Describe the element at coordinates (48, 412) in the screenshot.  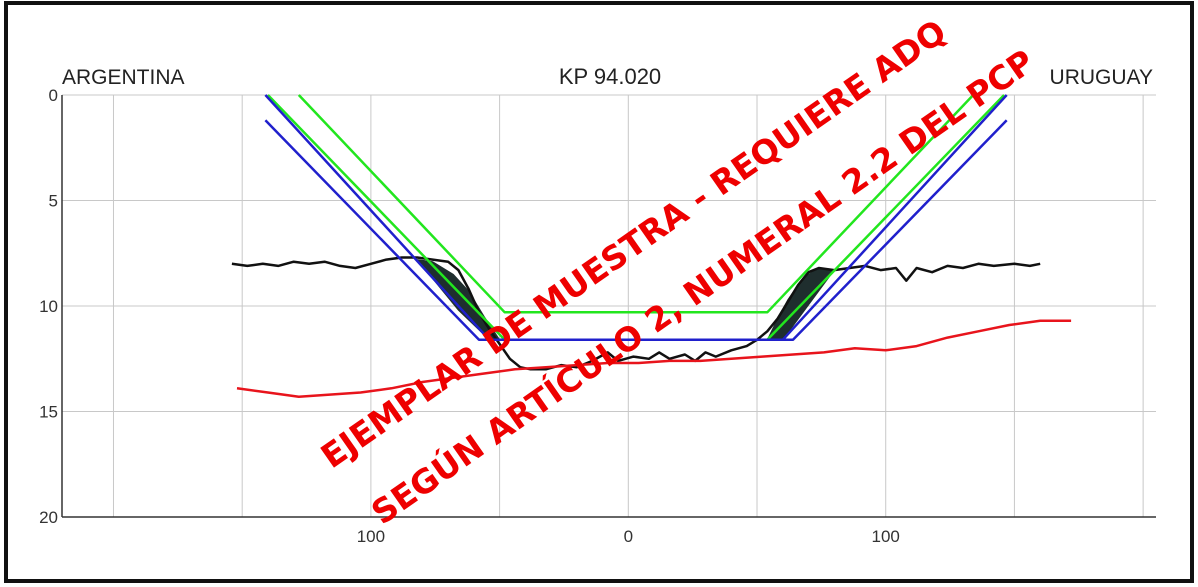
I see `y-tick-label: 15` at that location.